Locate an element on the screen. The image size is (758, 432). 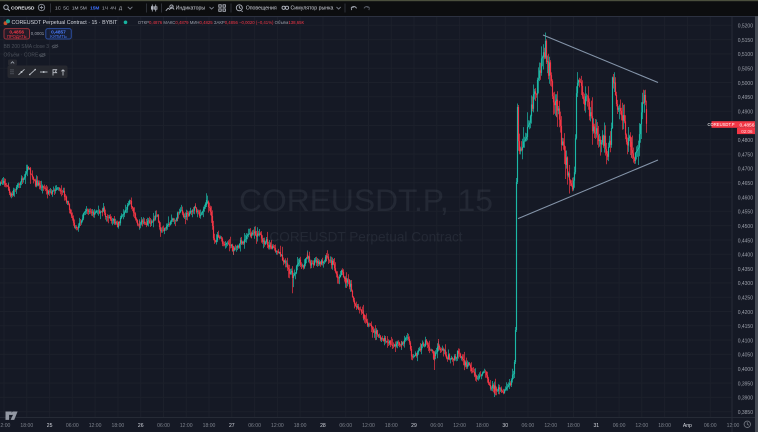
svg-text: BB 200 SMA close 3 is located at coordinates (27, 47).